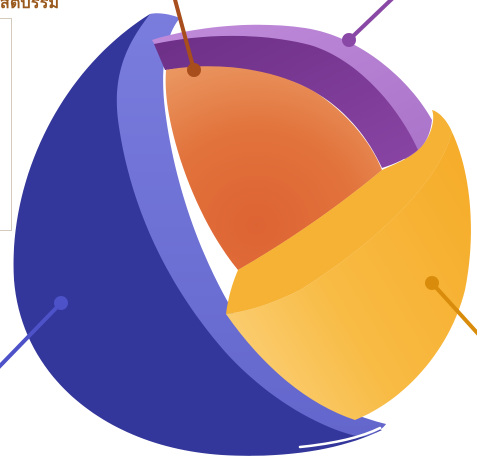 This screenshot has width=477, height=465. I want to click on text-box-frame, so click(6, 124).